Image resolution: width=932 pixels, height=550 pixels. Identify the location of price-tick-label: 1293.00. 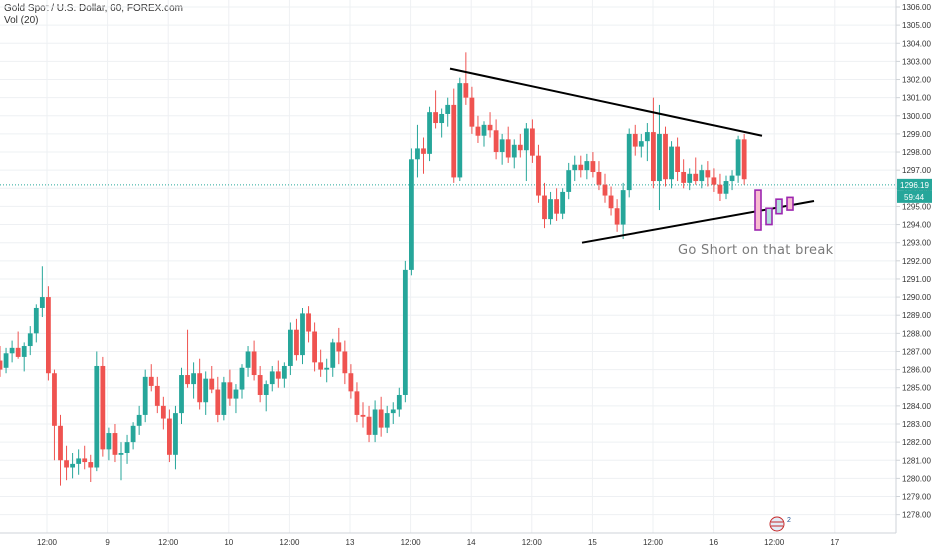
(916, 243).